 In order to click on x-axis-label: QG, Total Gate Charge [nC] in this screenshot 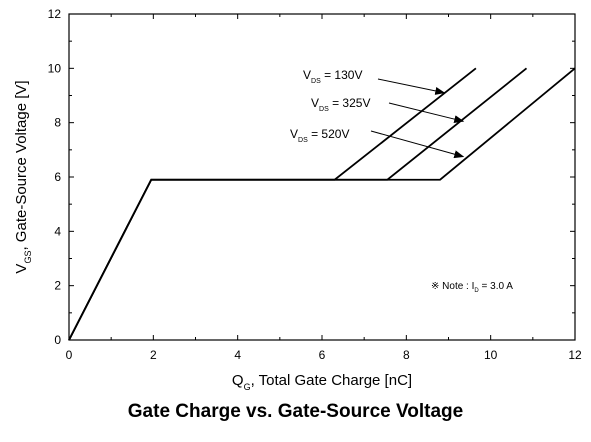, I will do `click(322, 382)`.